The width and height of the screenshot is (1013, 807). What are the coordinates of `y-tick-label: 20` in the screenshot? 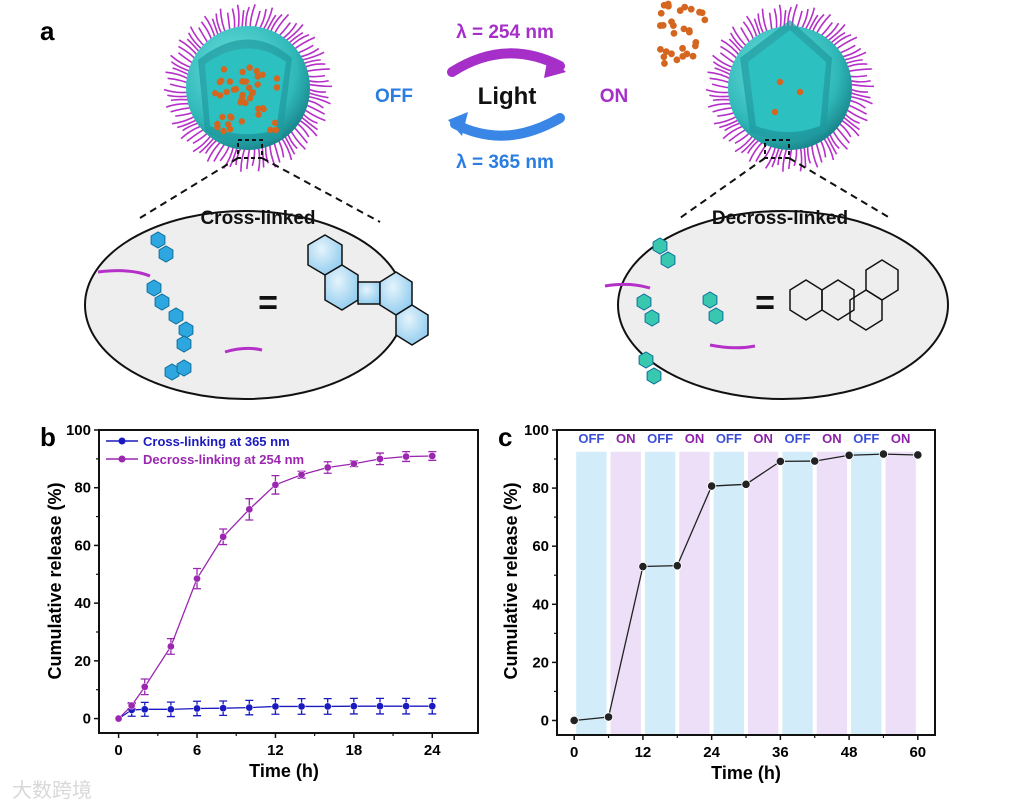 It's located at (540, 662).